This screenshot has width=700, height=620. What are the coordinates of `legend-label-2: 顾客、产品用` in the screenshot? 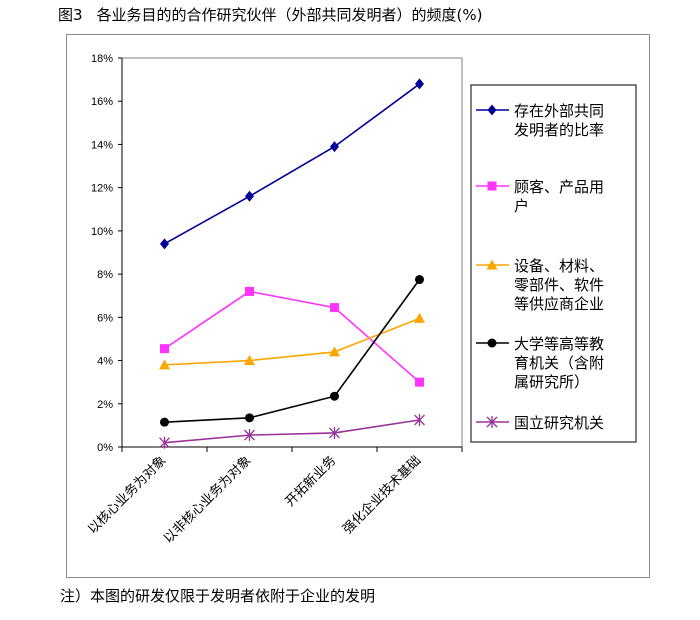 It's located at (559, 187).